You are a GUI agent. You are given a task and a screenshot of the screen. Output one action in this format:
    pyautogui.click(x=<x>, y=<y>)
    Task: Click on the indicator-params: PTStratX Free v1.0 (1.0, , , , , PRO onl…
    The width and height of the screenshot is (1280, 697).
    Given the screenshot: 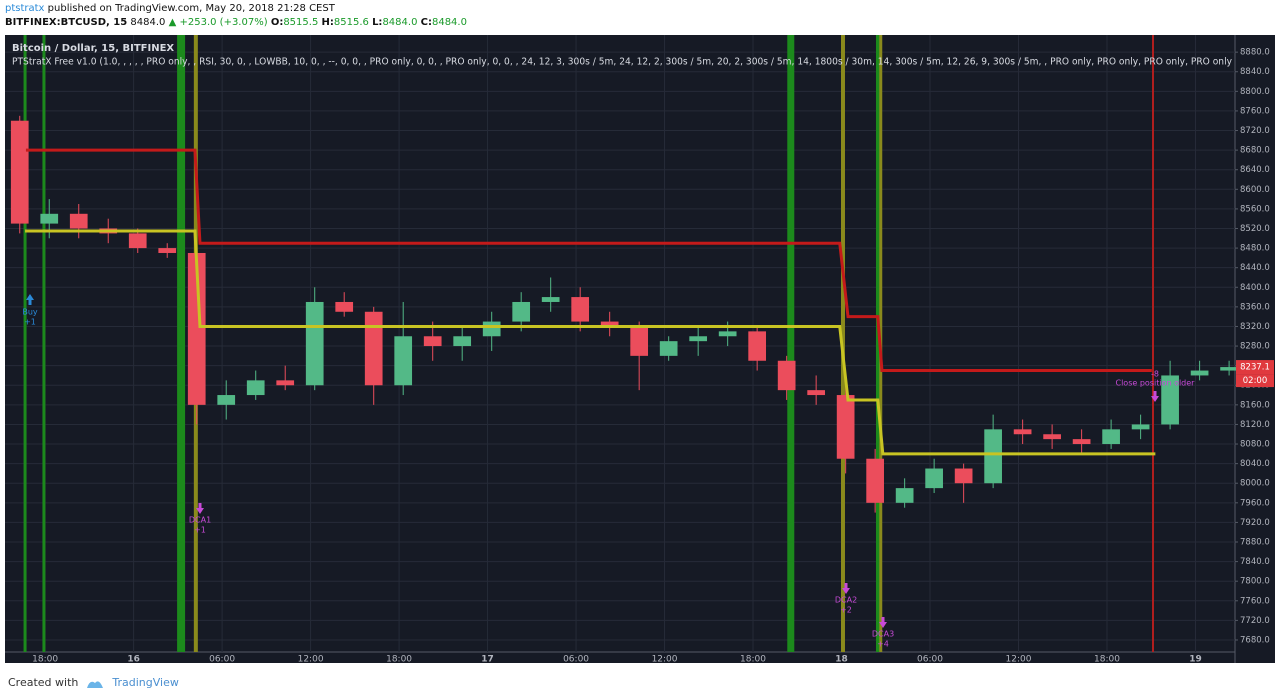 What is the action you would take?
    pyautogui.click(x=622, y=62)
    